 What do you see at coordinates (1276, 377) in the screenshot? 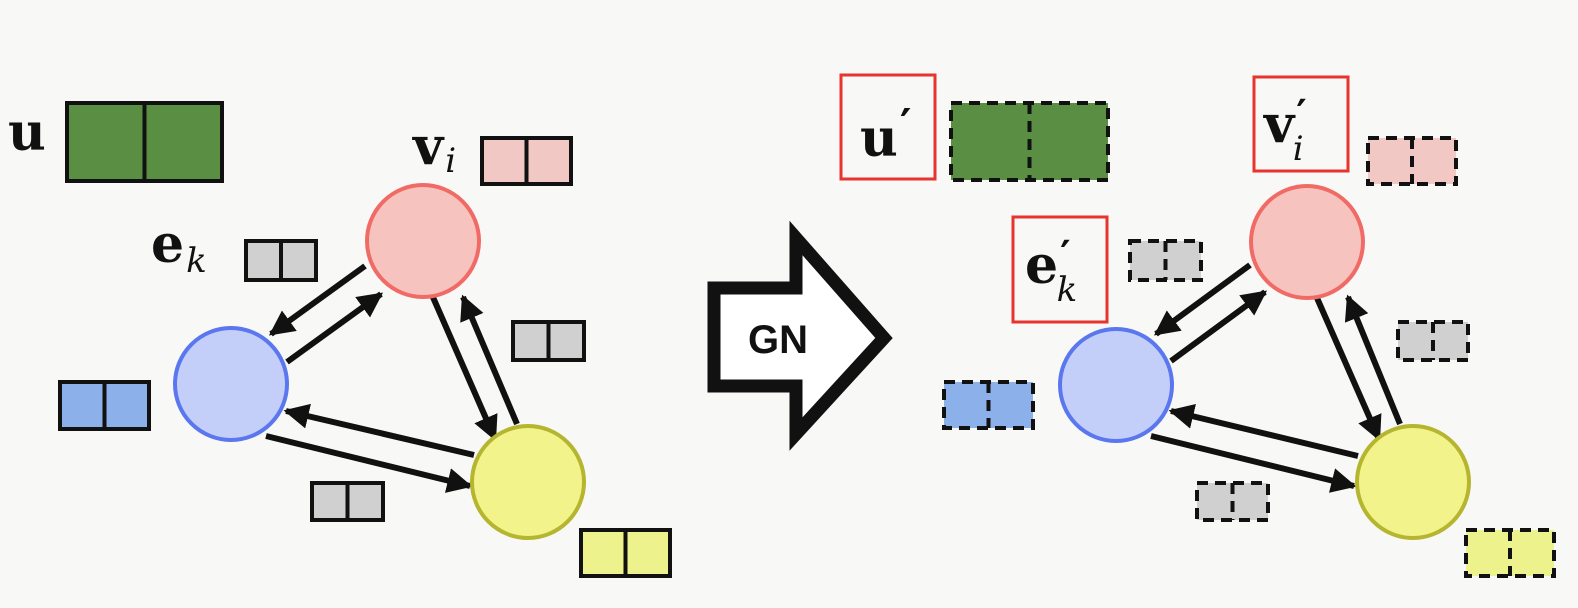
I see `edges-updated` at bounding box center [1276, 377].